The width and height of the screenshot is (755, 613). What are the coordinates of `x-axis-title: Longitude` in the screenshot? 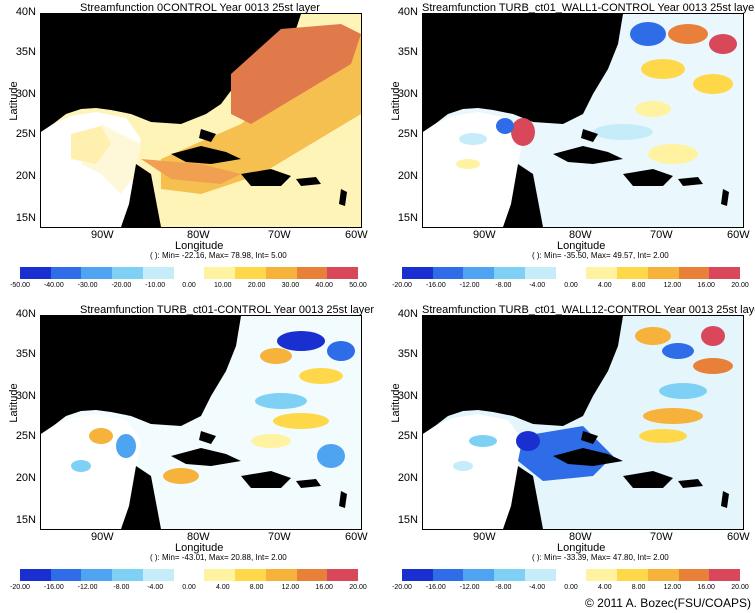 It's located at (199, 548).